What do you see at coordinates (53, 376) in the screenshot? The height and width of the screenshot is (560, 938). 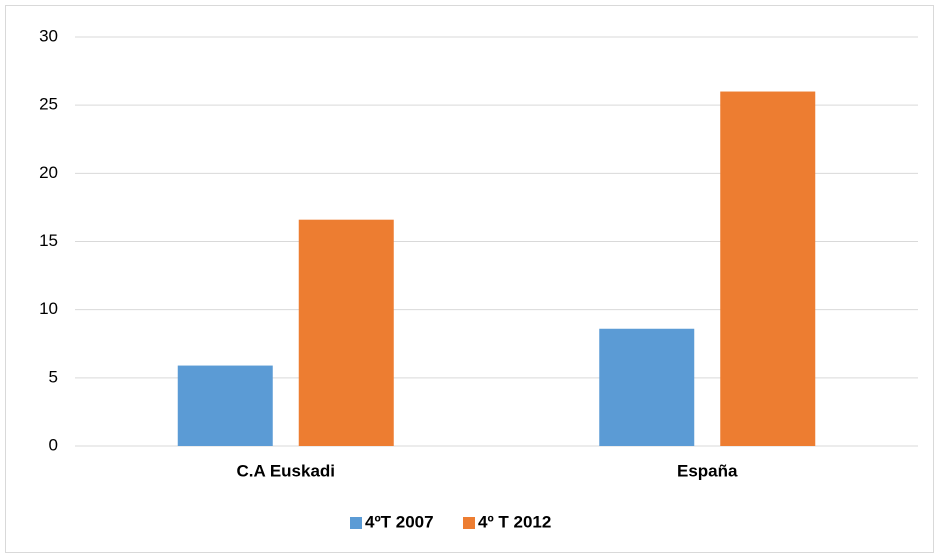 I see `y-tick-label: 5` at bounding box center [53, 376].